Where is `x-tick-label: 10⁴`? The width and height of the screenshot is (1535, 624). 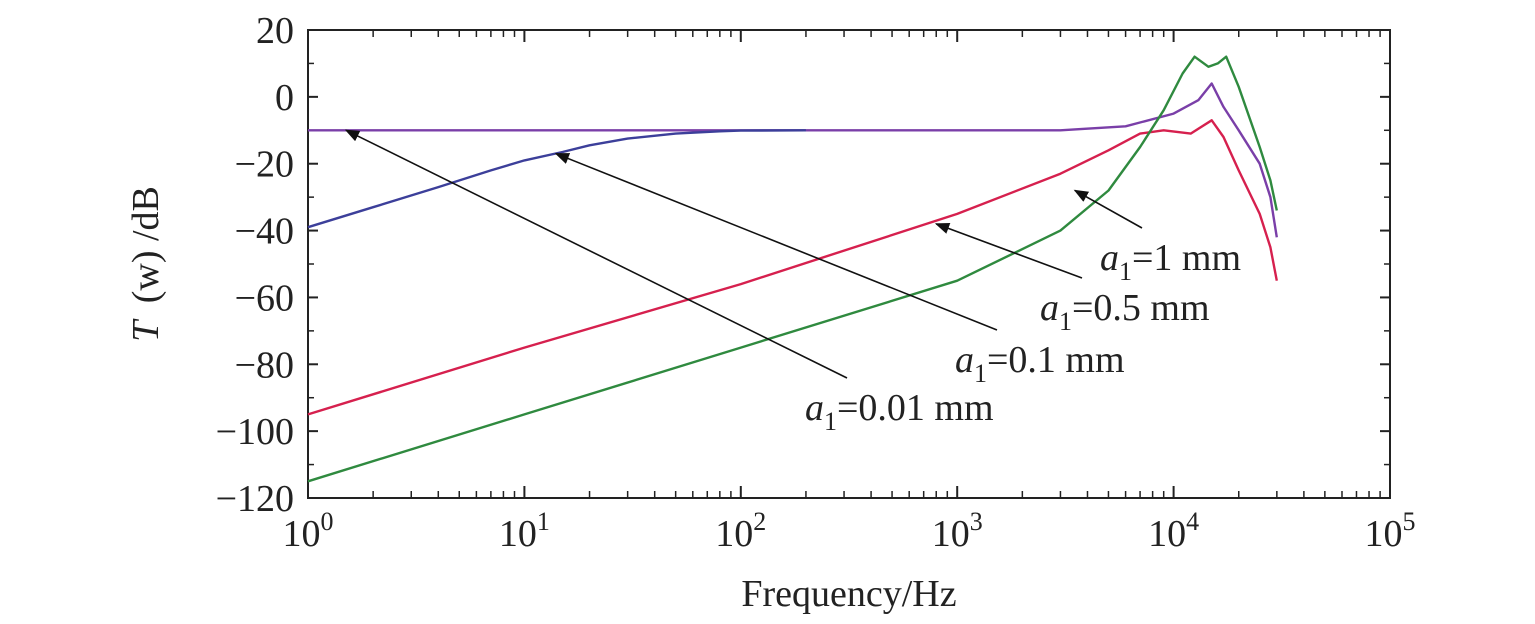 x-tick-label: 10⁴ is located at coordinates (1173, 531).